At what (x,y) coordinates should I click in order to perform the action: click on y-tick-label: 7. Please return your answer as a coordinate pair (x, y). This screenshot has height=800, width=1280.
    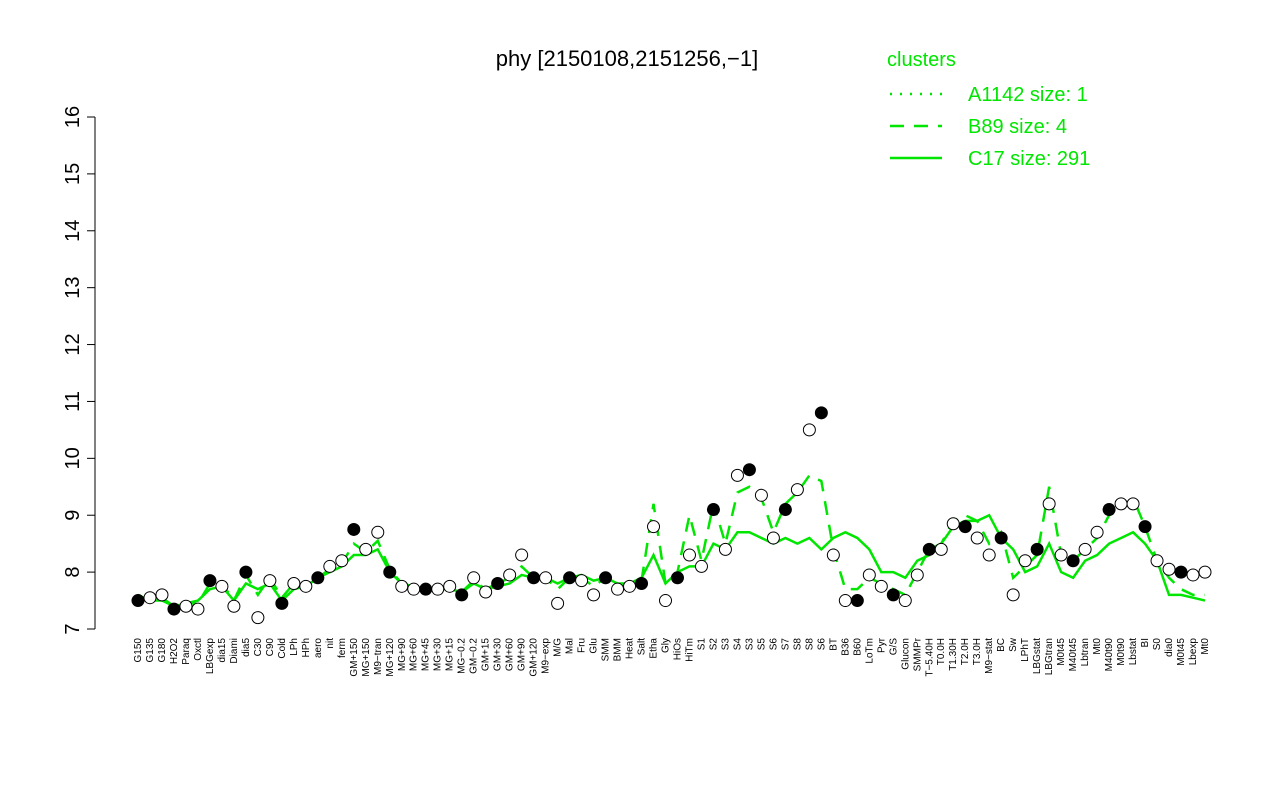
    Looking at the image, I should click on (73, 628).